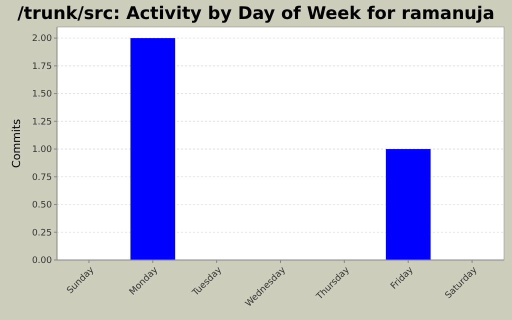  What do you see at coordinates (42, 122) in the screenshot?
I see `y-tick-label: 1.25` at bounding box center [42, 122].